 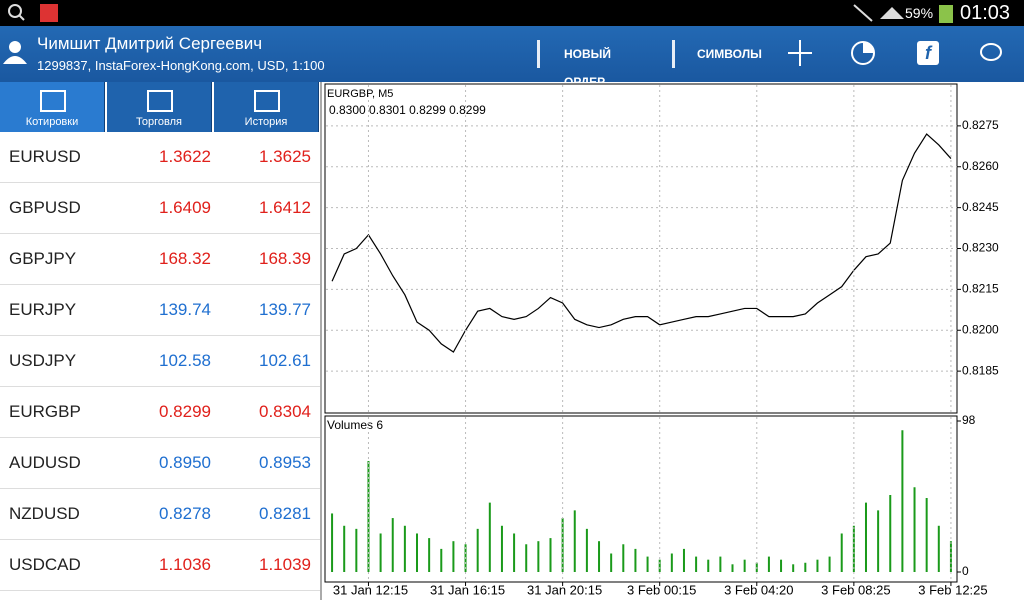 I want to click on tab: Торговля, so click(x=159, y=107).